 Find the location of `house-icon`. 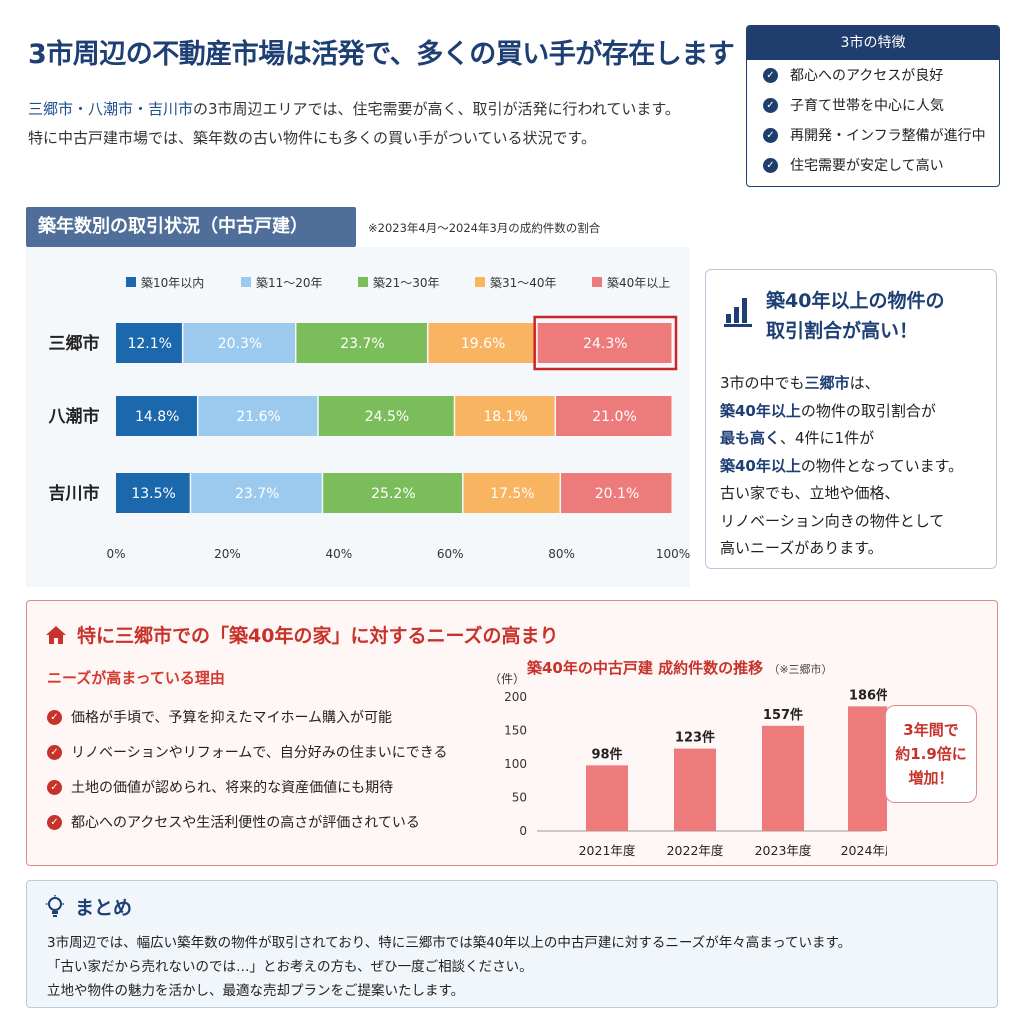

house-icon is located at coordinates (56, 634).